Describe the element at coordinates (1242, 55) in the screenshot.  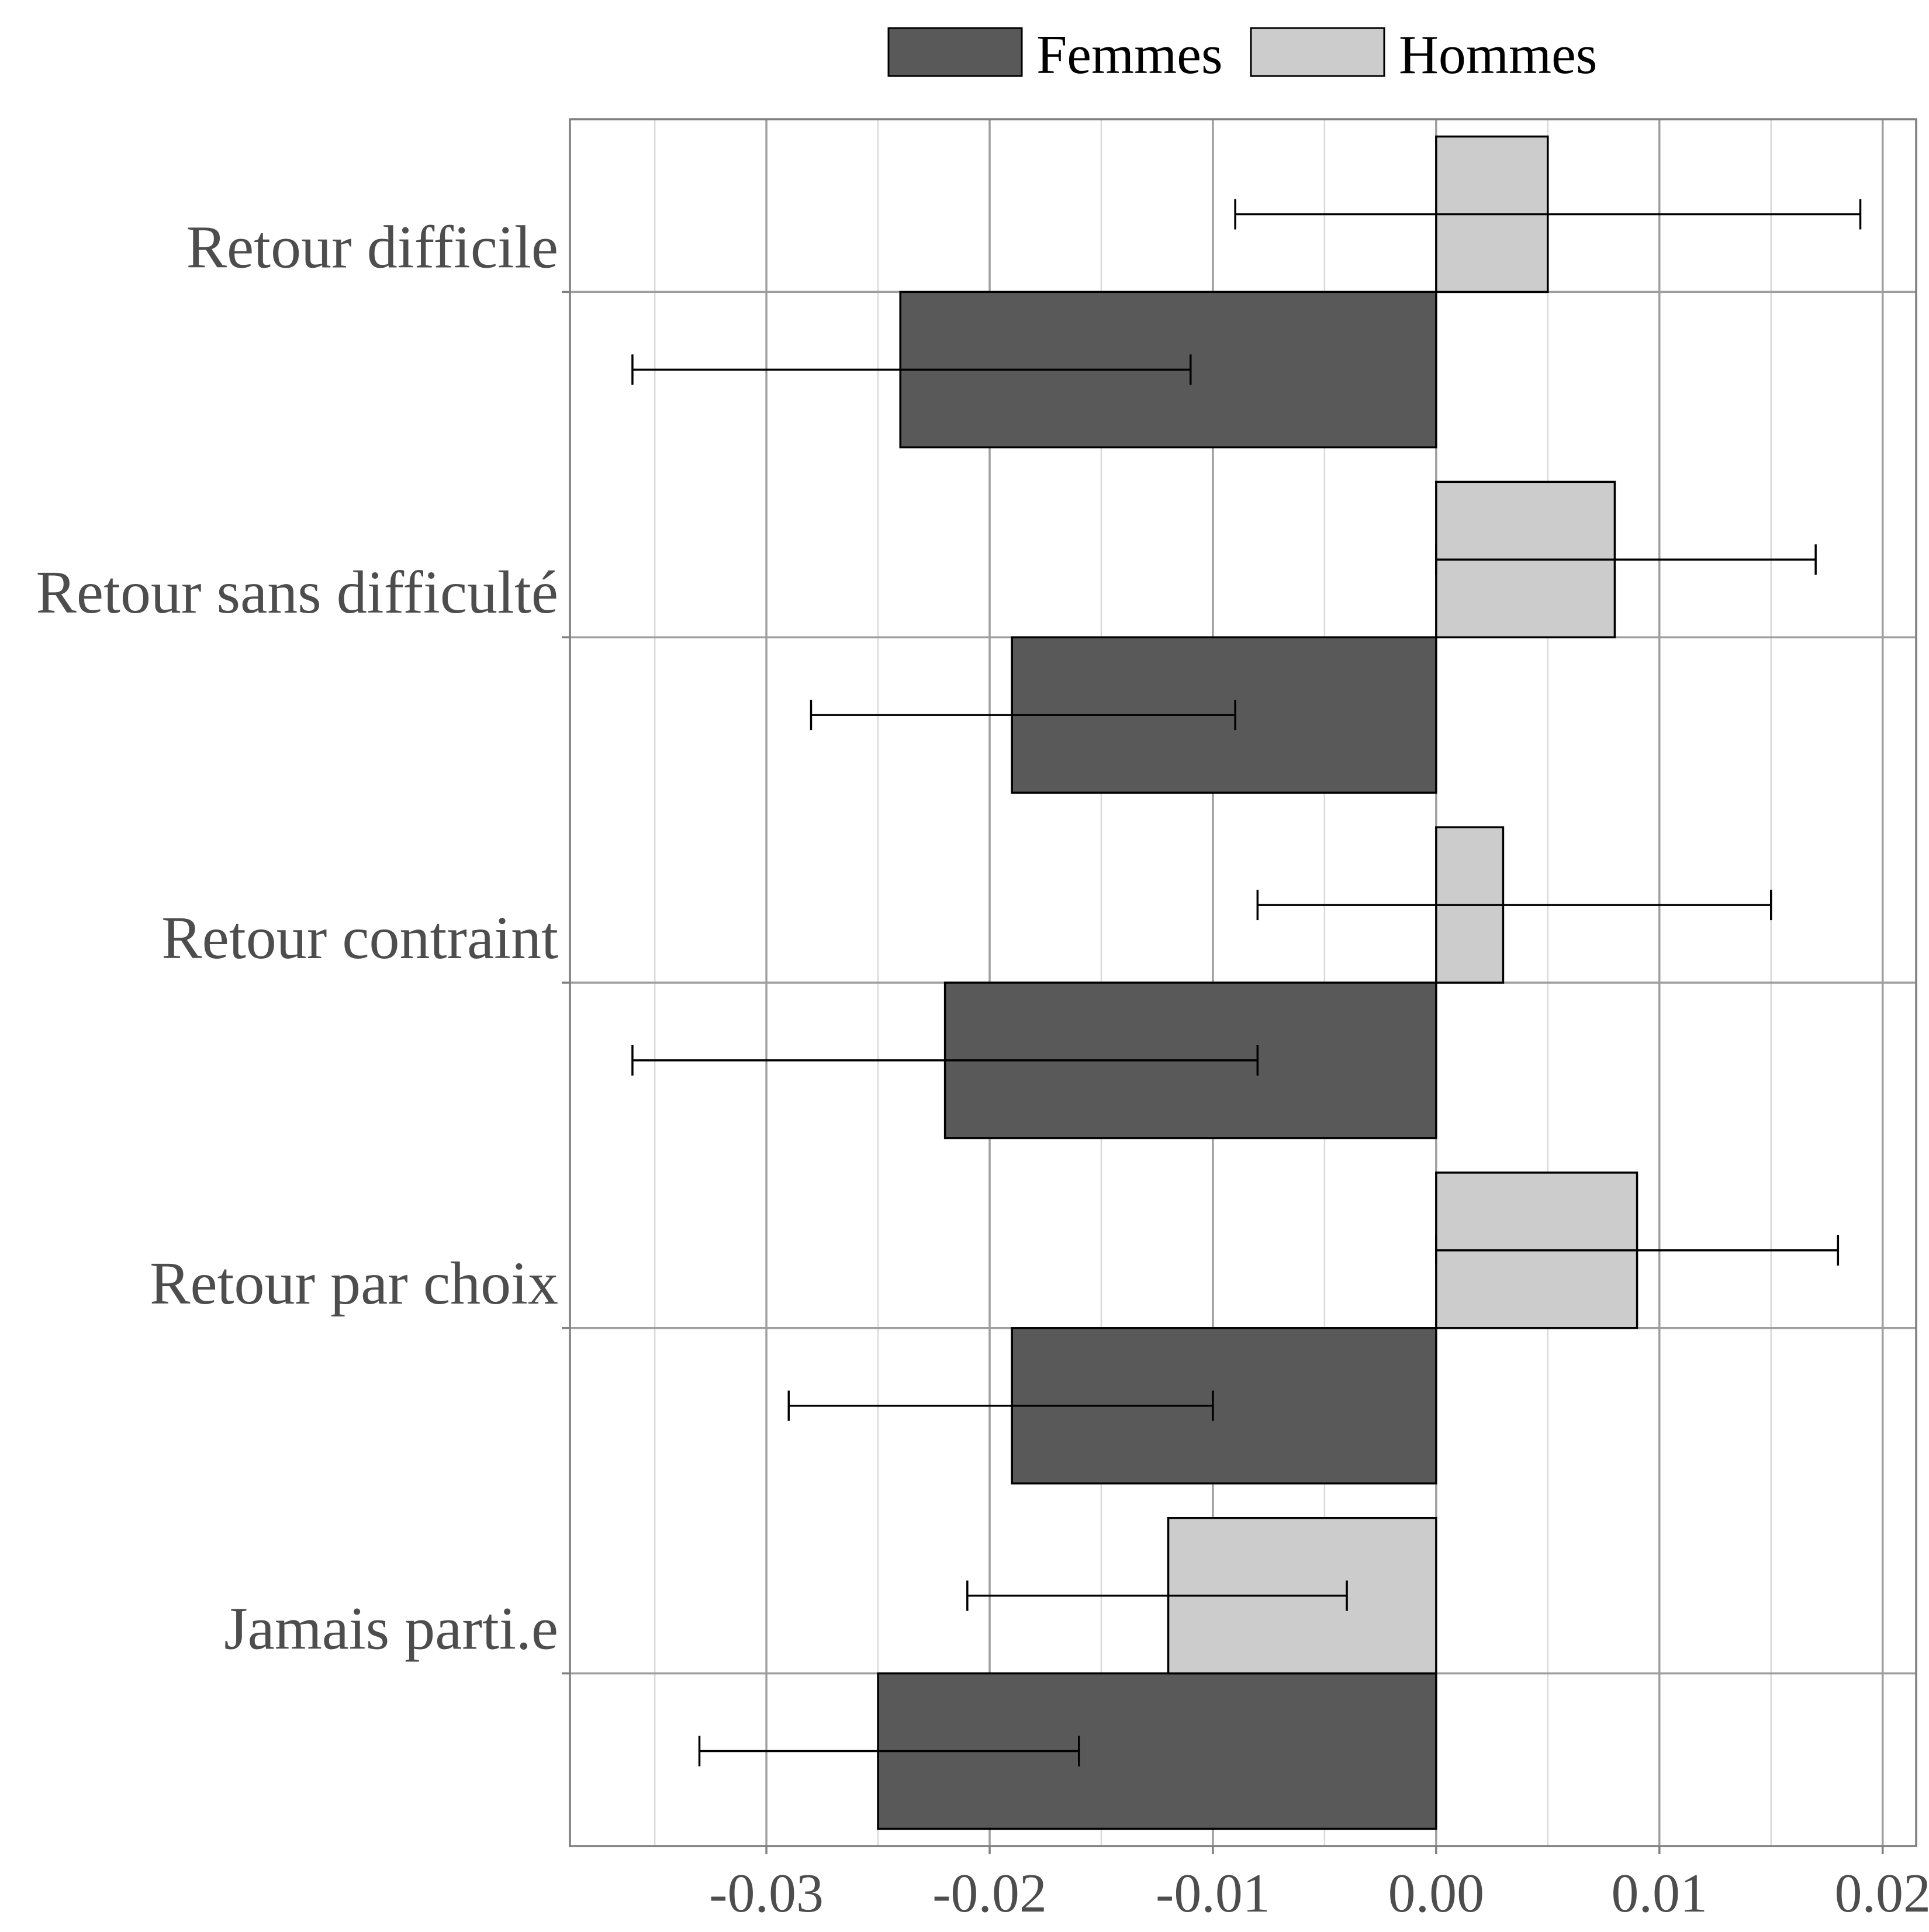
I see `legend: Femmes Hommes` at that location.